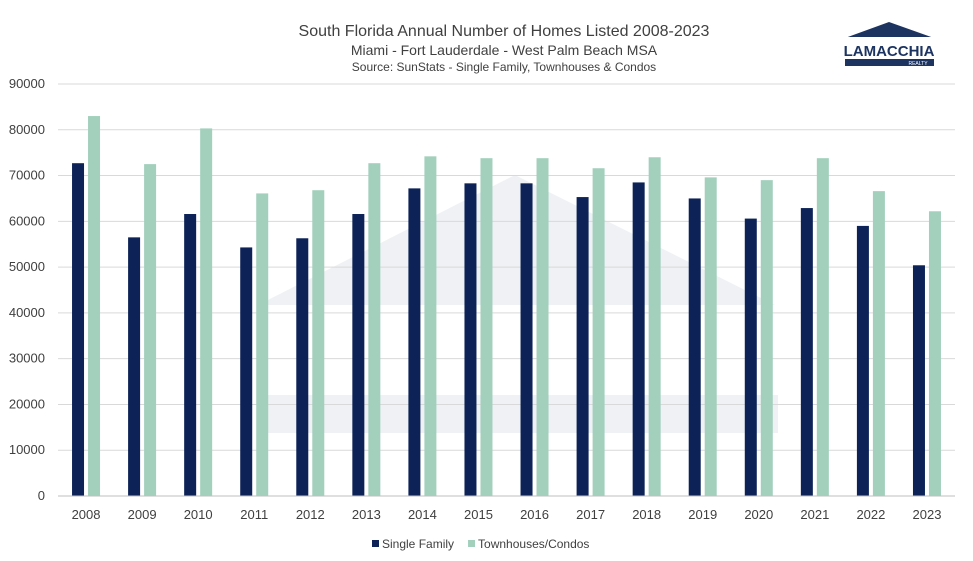  I want to click on bar-single-family-2009, so click(134, 366).